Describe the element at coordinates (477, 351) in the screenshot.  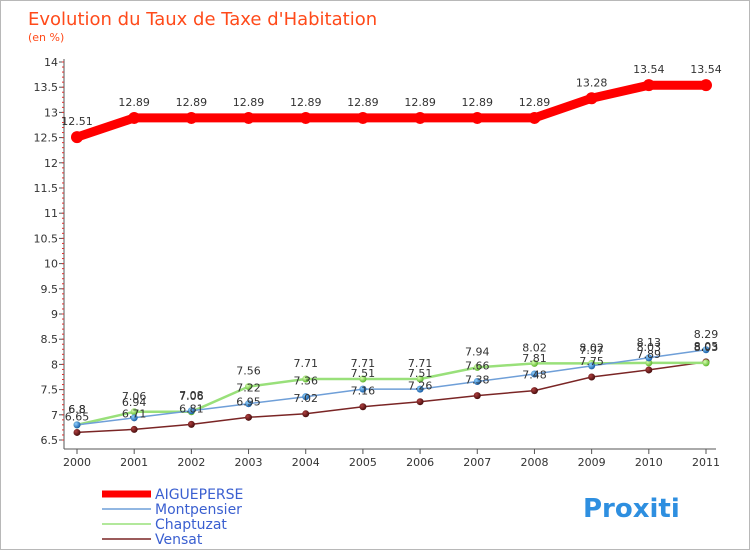
I see `data-label: 7.94` at that location.